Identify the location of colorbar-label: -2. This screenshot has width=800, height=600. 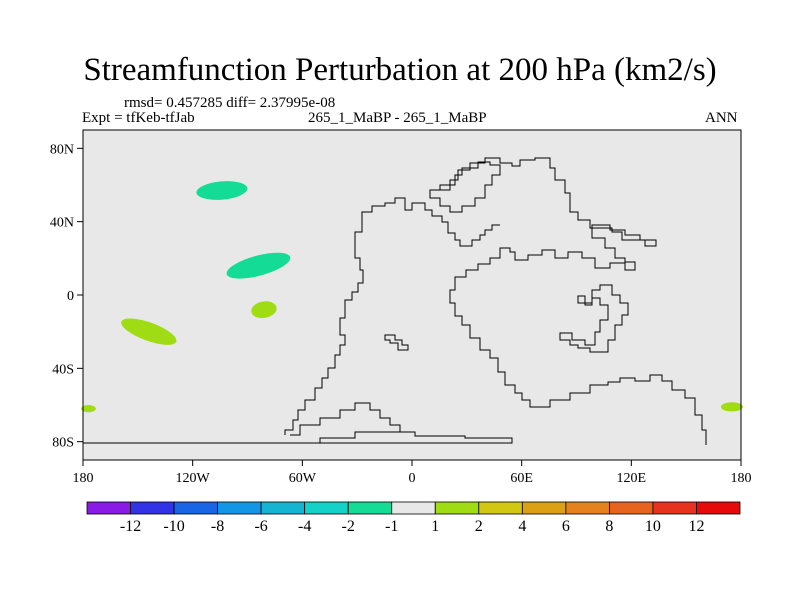
(348, 526).